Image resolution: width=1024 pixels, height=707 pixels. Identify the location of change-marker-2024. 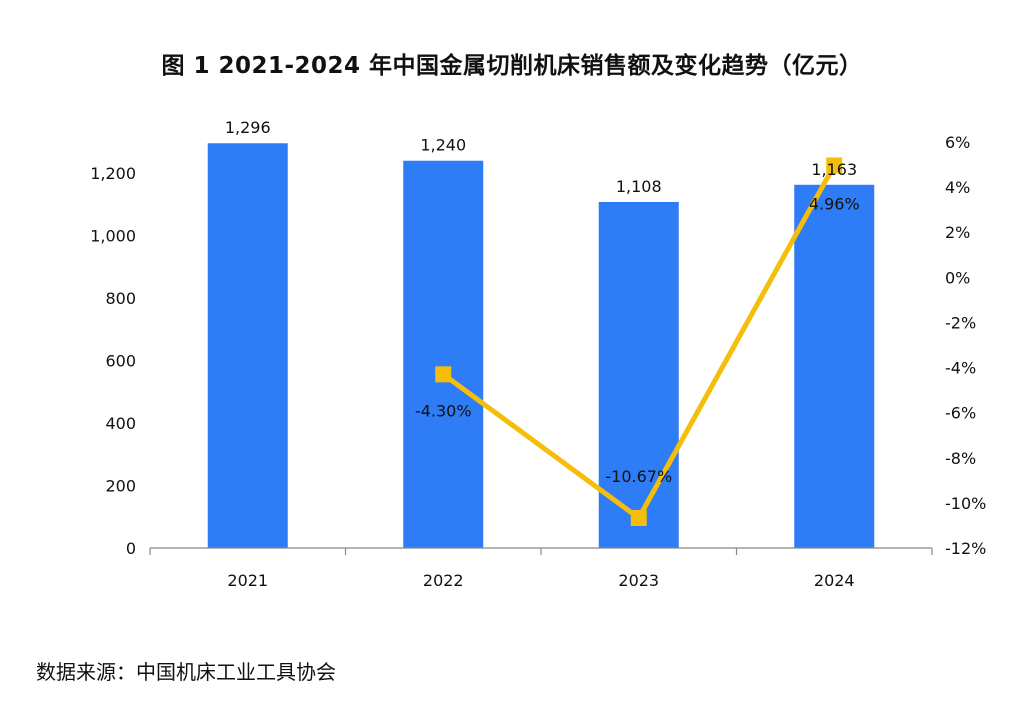
(834, 165).